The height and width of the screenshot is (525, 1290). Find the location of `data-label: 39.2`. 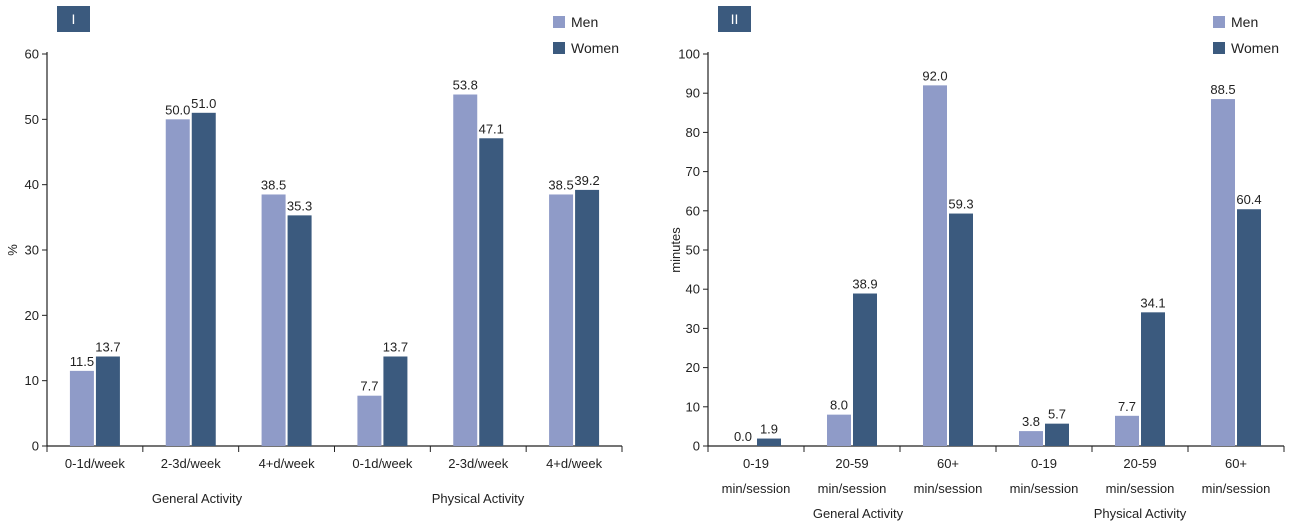

data-label: 39.2 is located at coordinates (586, 180).